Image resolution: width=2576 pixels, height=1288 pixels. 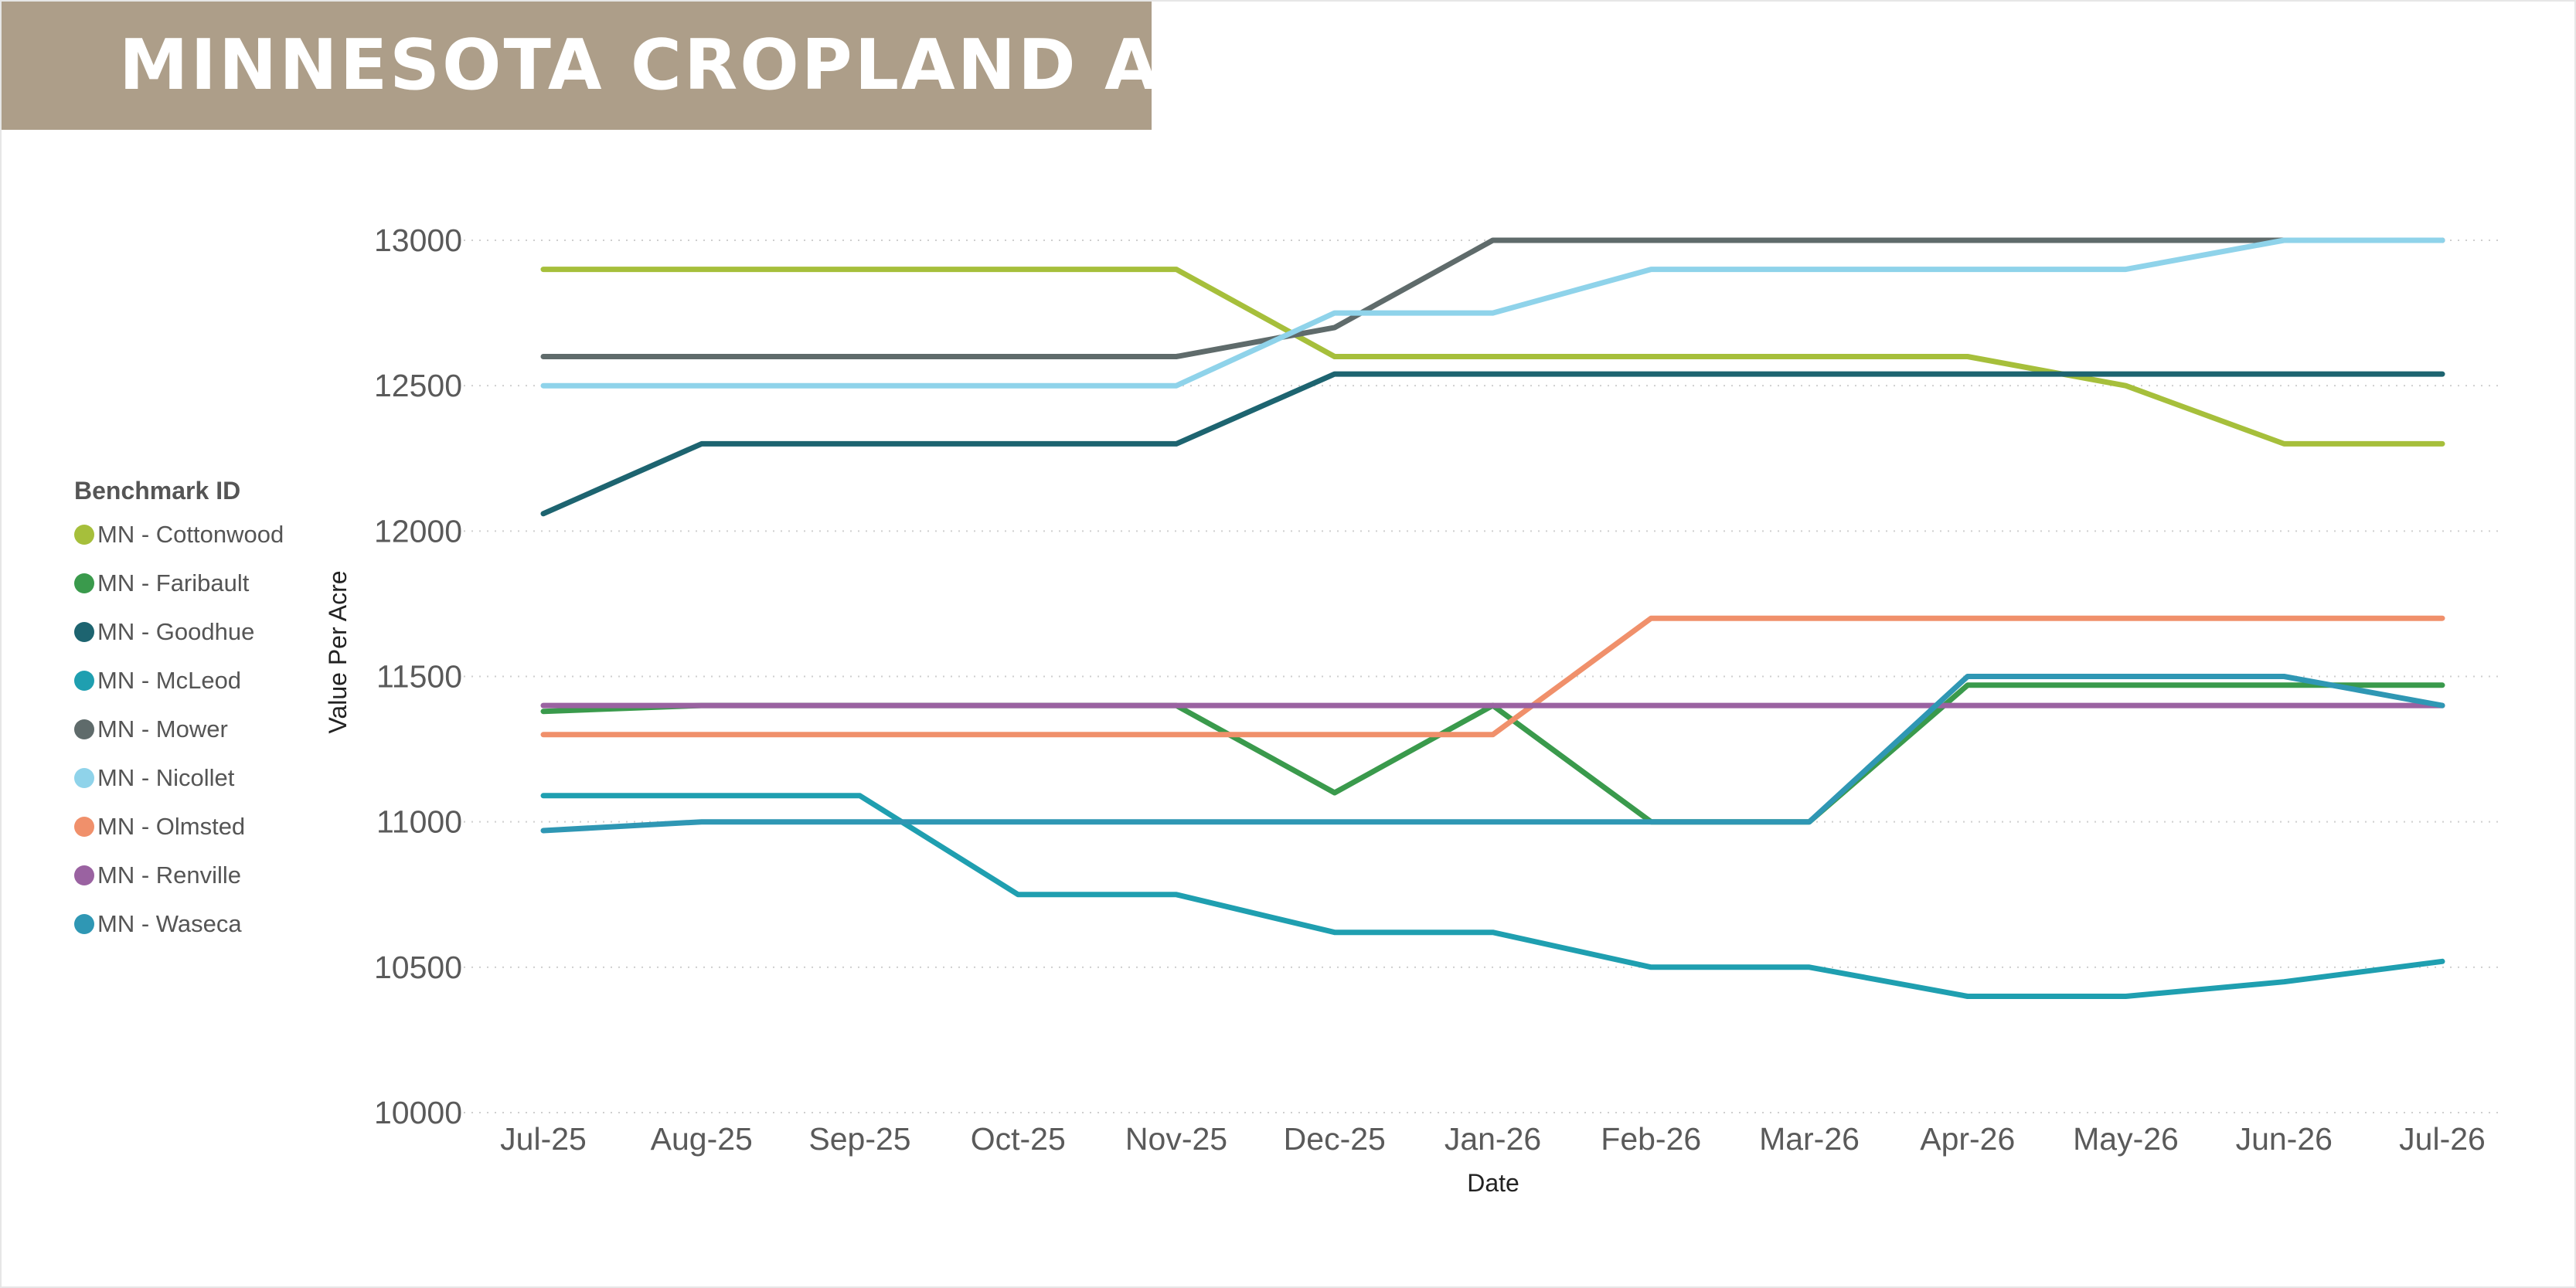 I want to click on legend-label: MN - Waseca, so click(x=169, y=923).